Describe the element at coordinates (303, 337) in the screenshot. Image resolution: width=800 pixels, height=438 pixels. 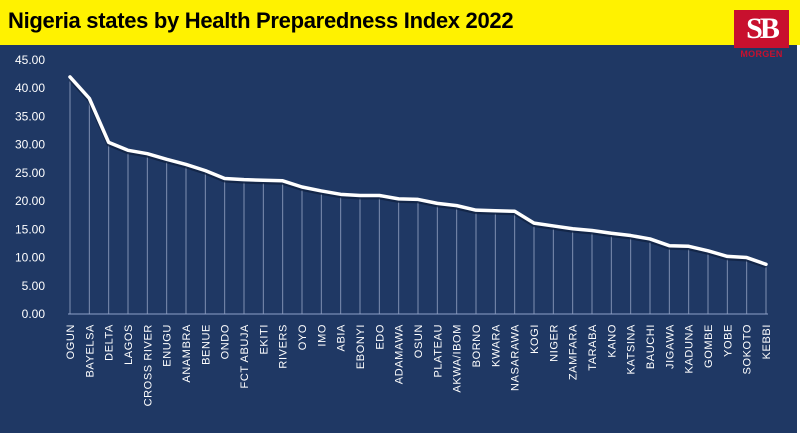
I see `x-tick-label: OYO` at that location.